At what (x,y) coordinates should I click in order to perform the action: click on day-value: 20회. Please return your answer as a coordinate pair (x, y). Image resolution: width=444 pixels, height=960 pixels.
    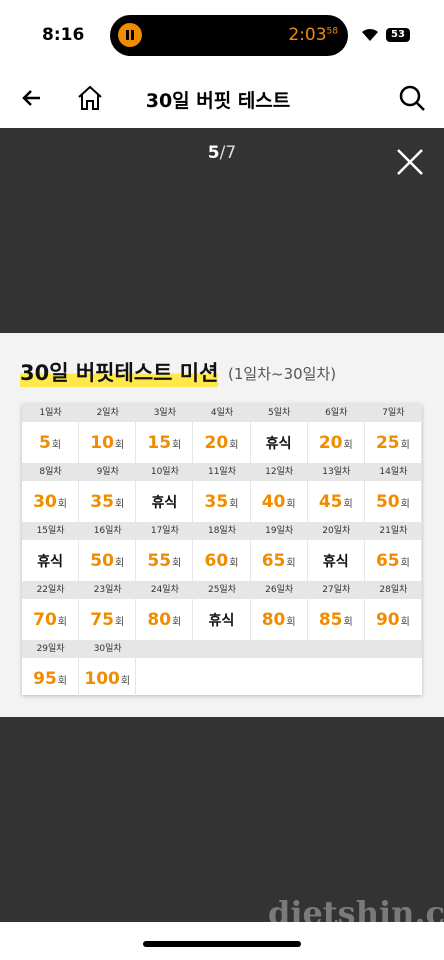
    Looking at the image, I should click on (336, 442).